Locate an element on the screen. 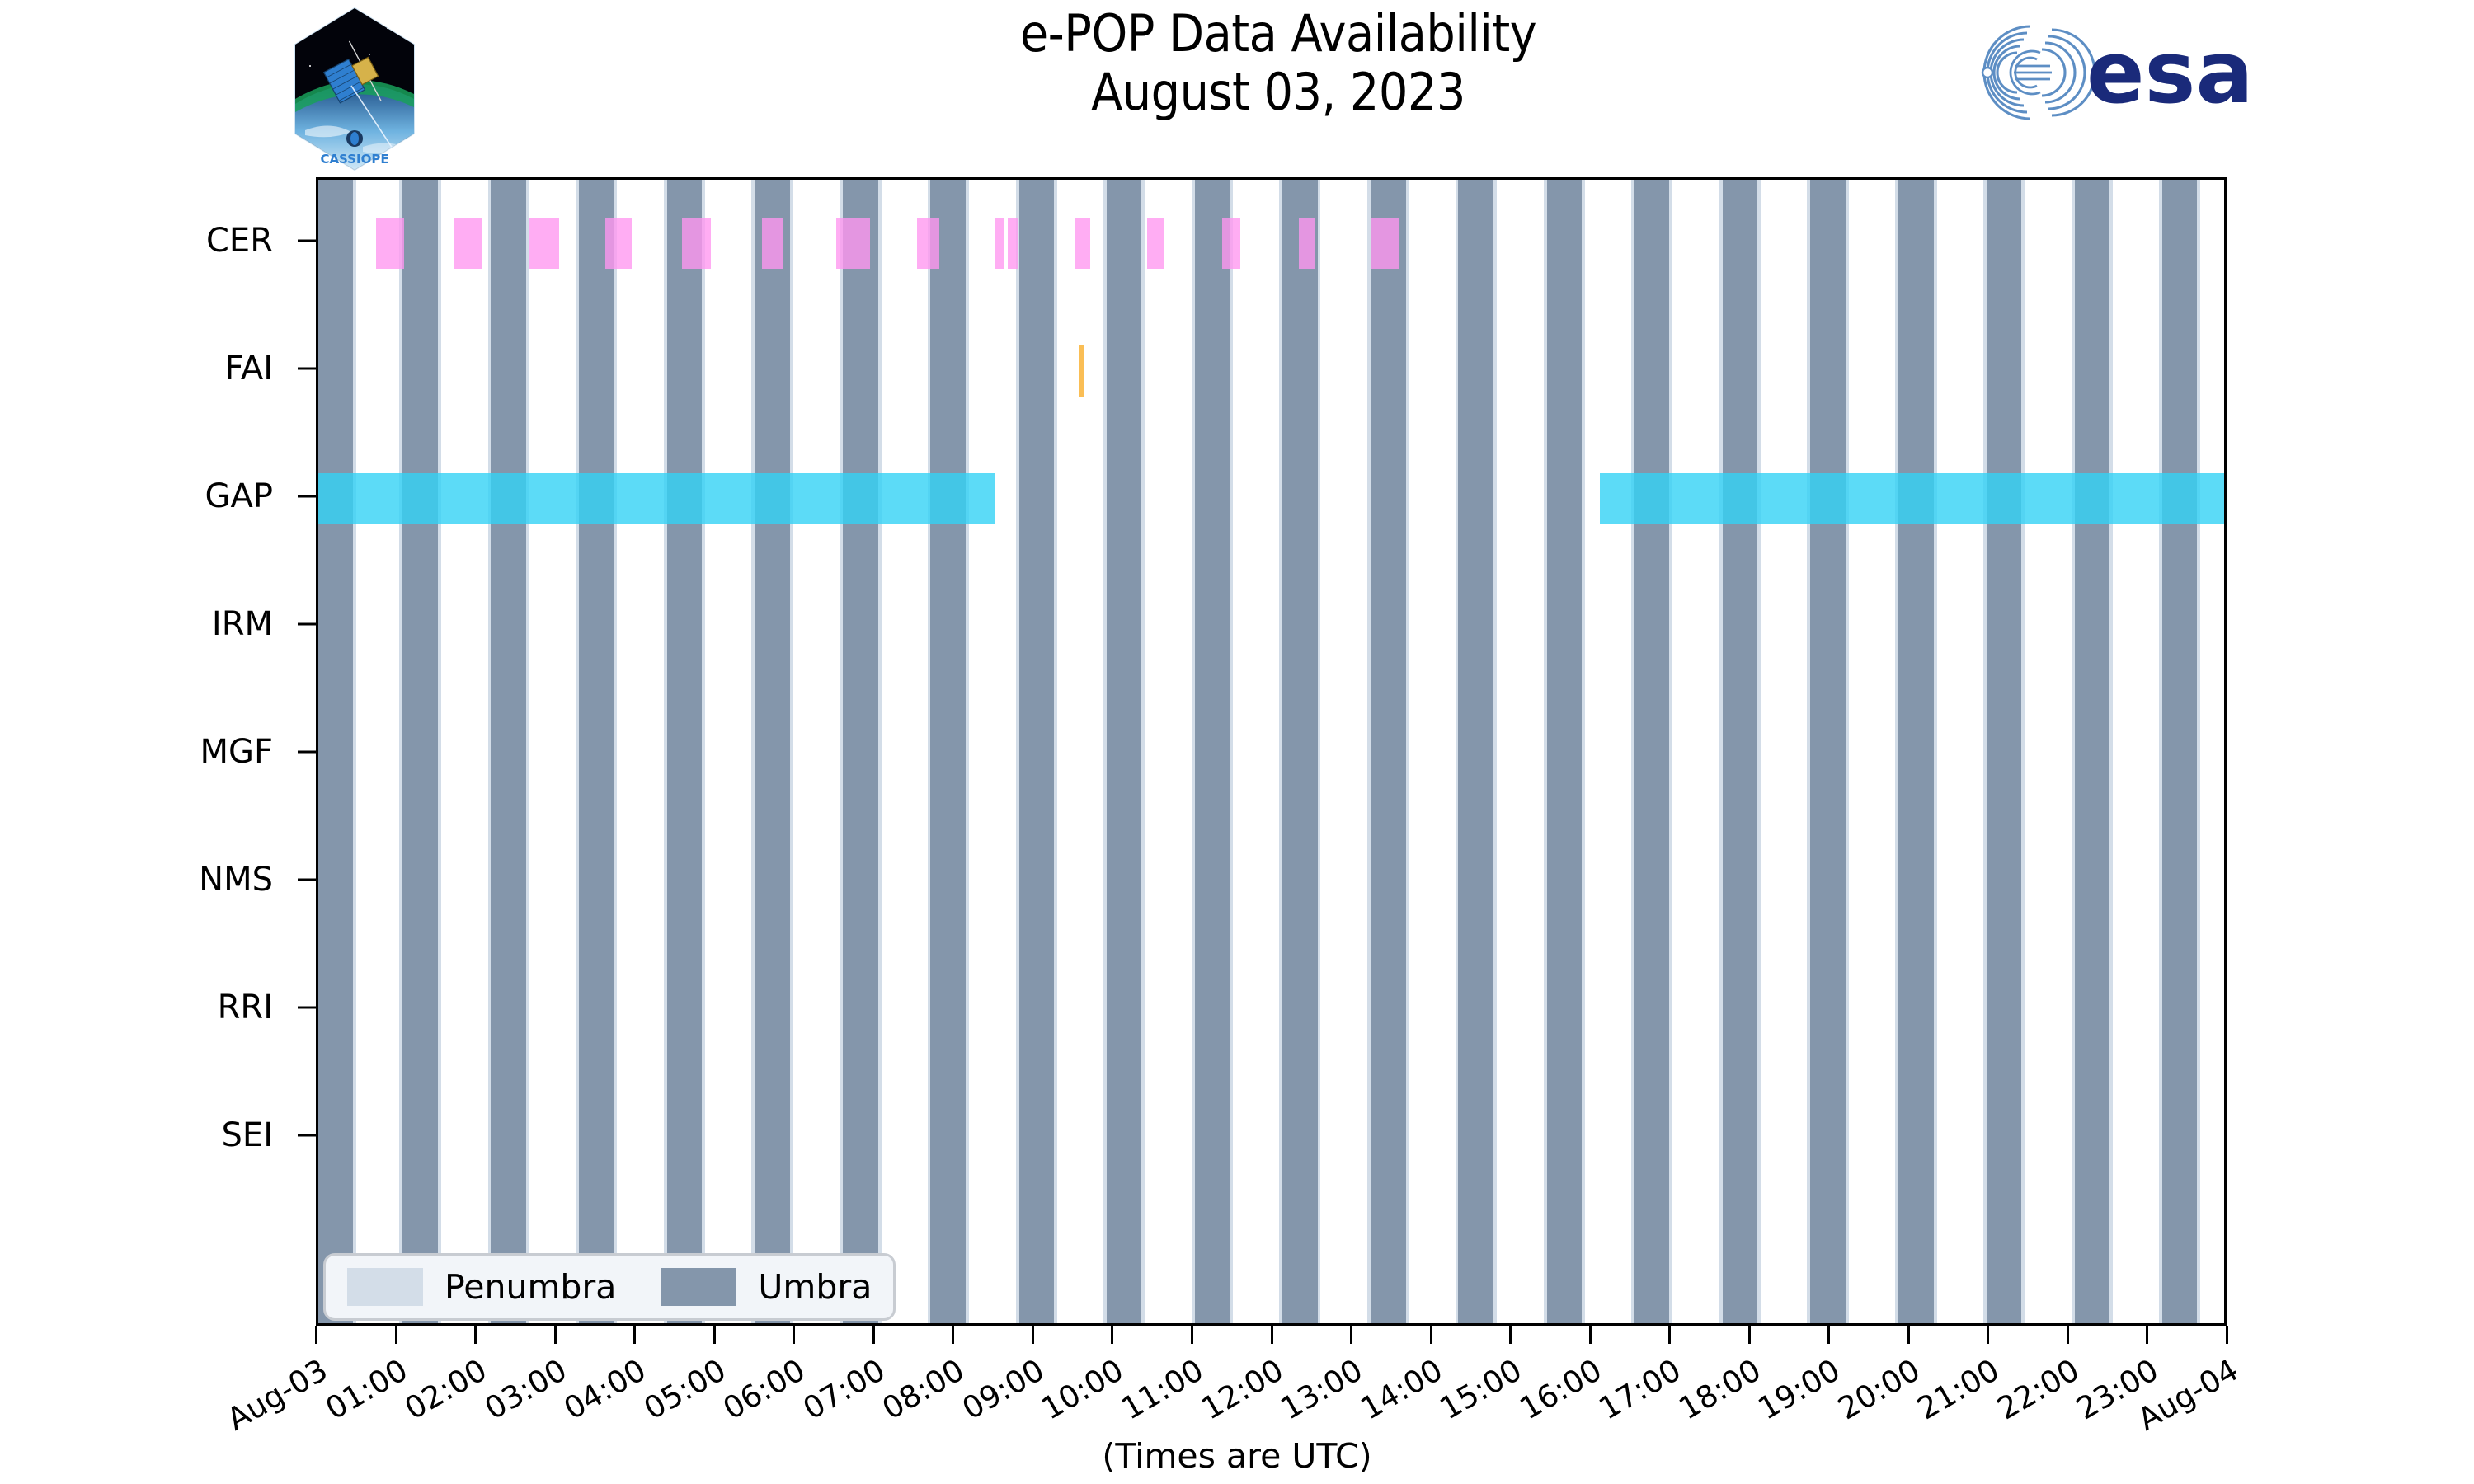 This screenshot has width=2474, height=1484. legend-label: Penumbra is located at coordinates (530, 1287).